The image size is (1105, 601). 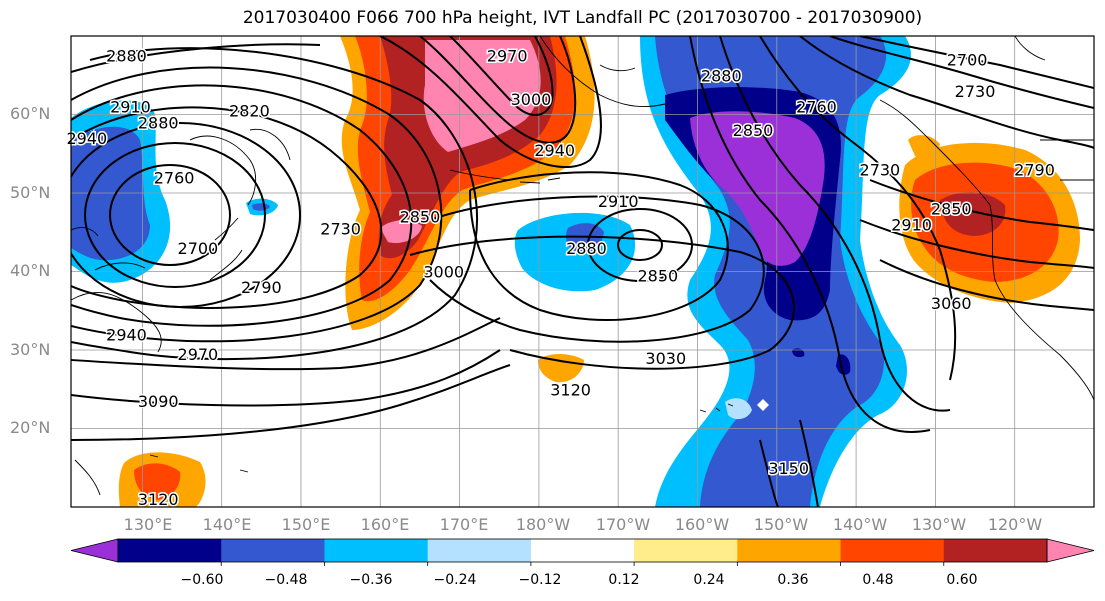 What do you see at coordinates (911, 224) in the screenshot?
I see `contour-label-30: 2910` at bounding box center [911, 224].